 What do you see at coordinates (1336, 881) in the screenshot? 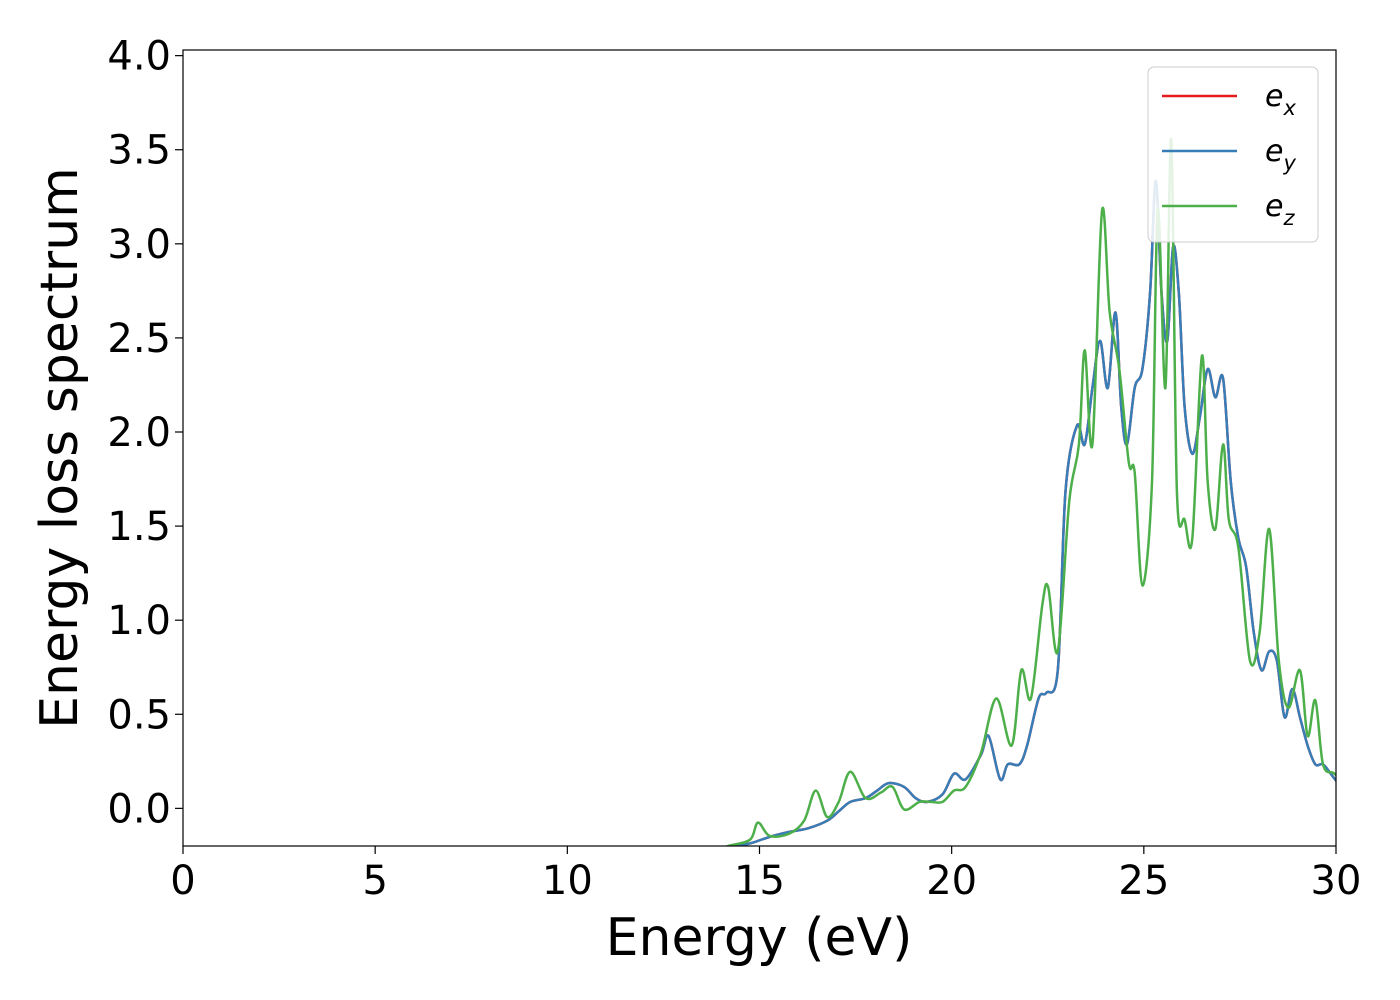
I see `x-tick-label: 30` at bounding box center [1336, 881].